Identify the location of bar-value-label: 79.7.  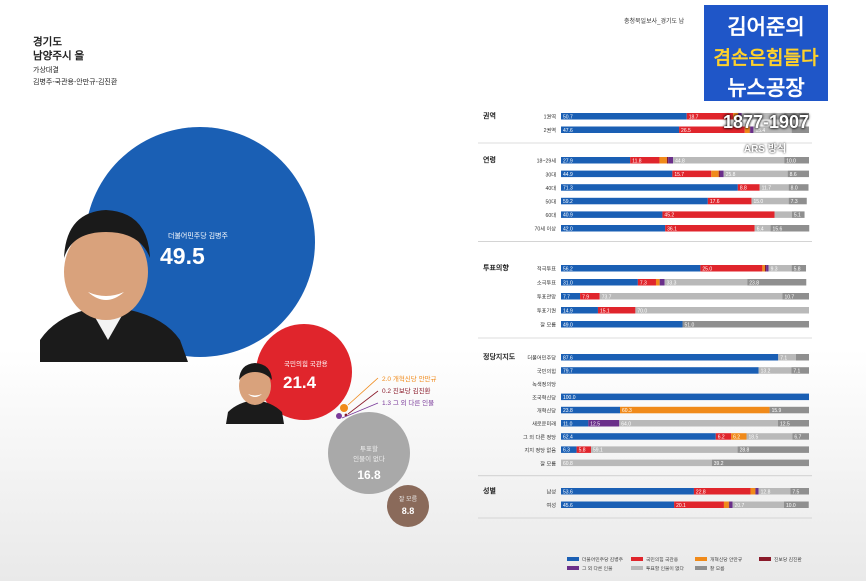
(568, 372).